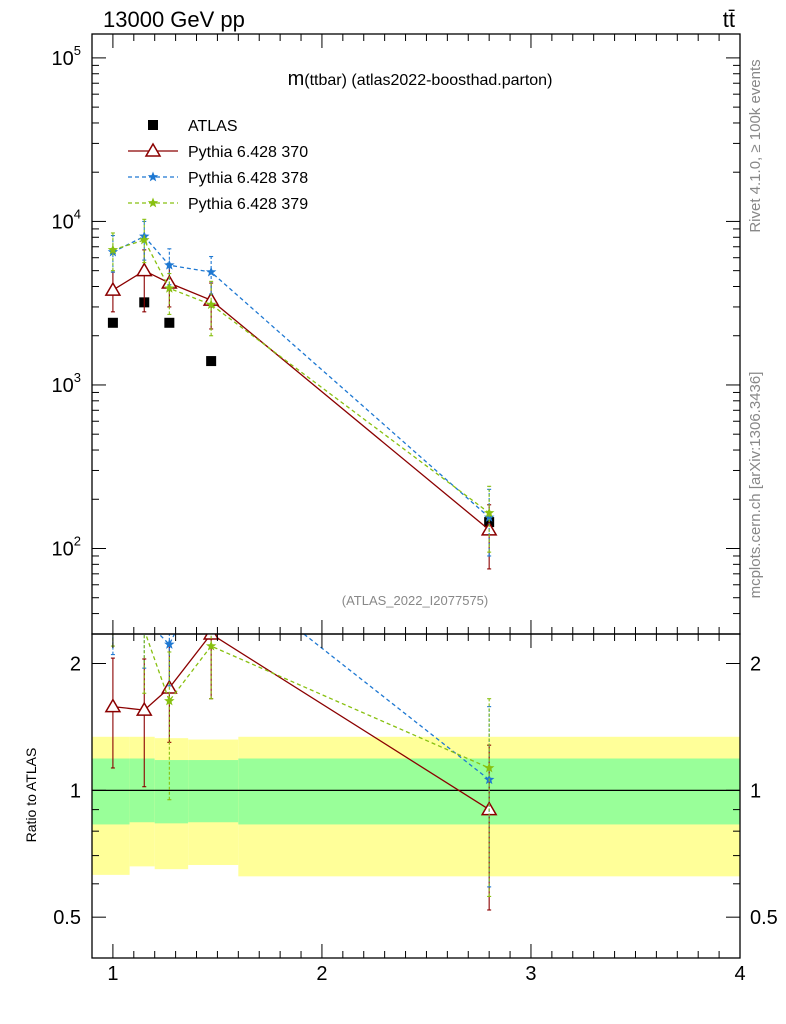 This screenshot has height=1024, width=786. Describe the element at coordinates (248, 204) in the screenshot. I see `legend-label: Pythia 6.428 379` at that location.